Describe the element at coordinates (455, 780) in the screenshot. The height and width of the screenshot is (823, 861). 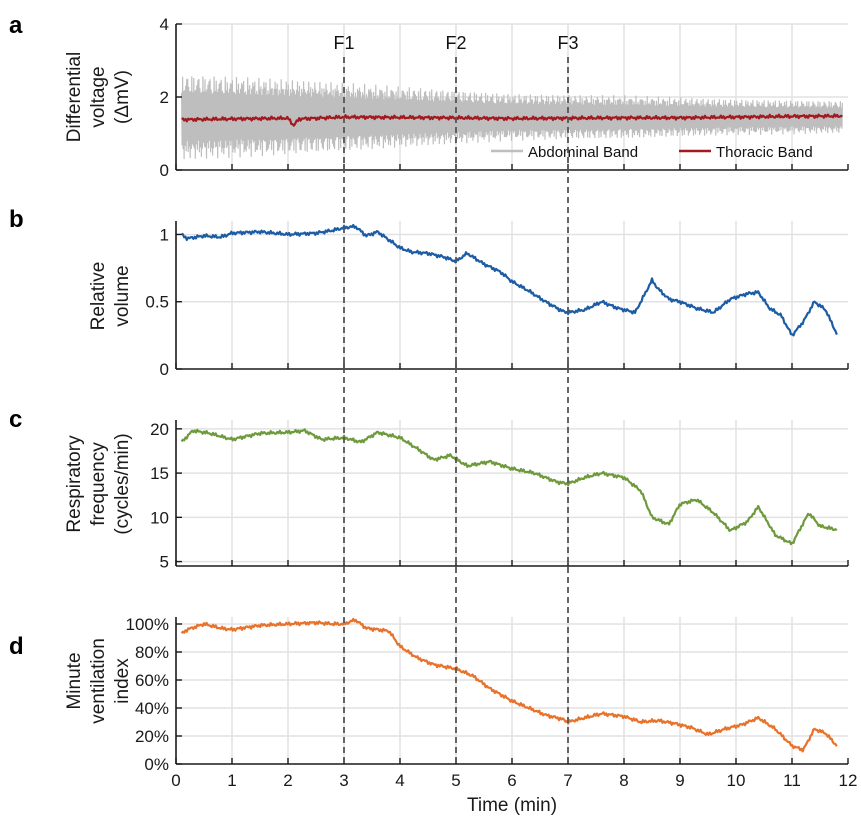
I see `x-tick-label: 5` at that location.